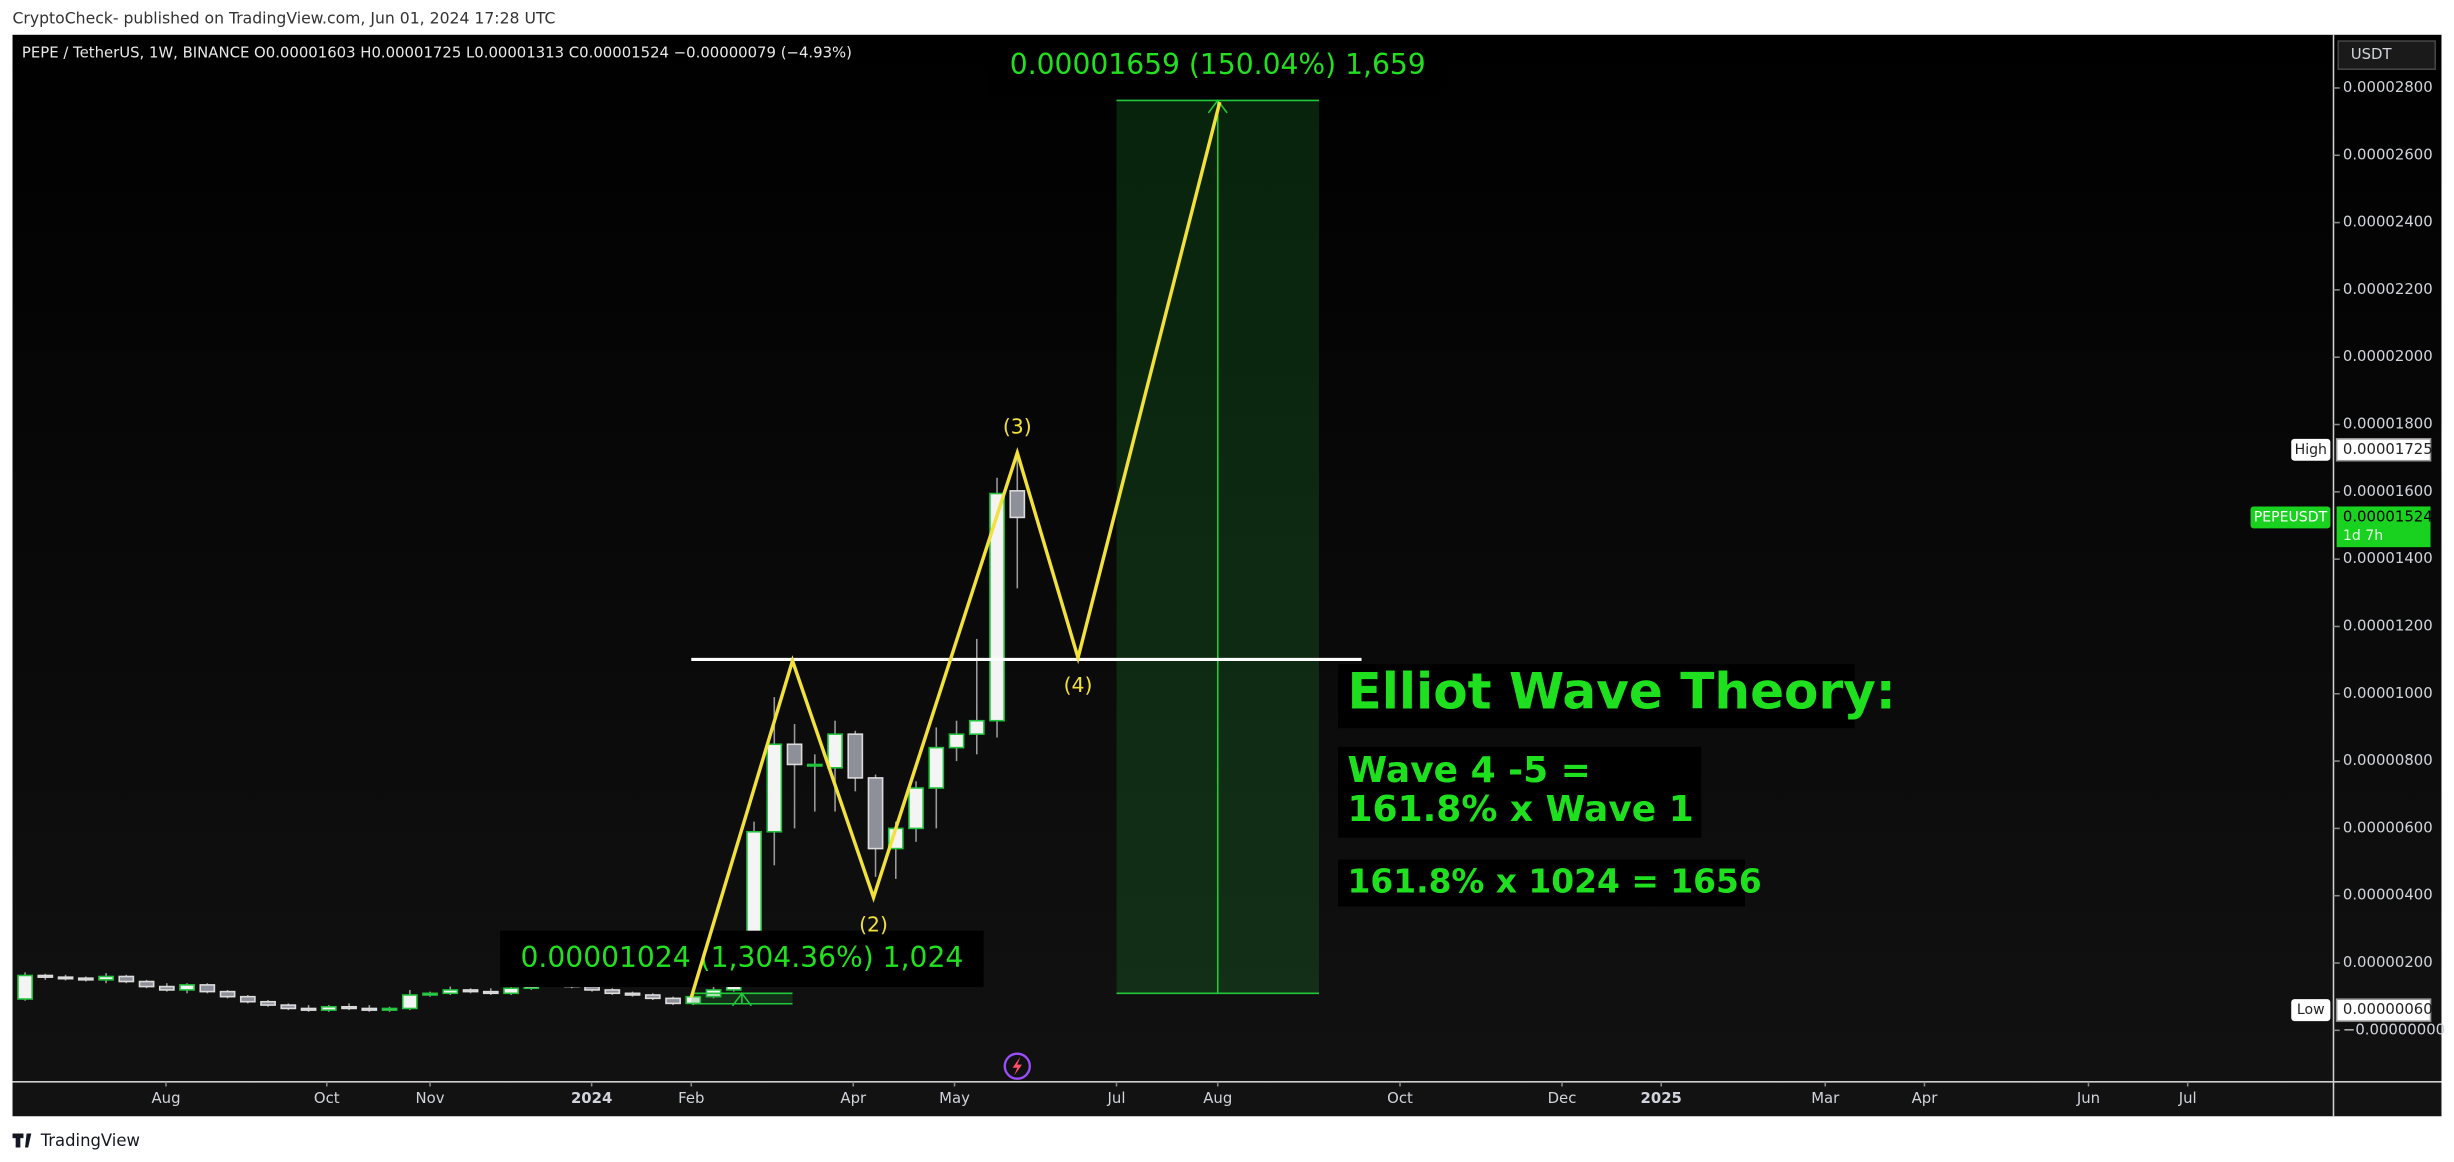  What do you see at coordinates (2388, 827) in the screenshot?
I see `y-tick-label: 0.00000600` at bounding box center [2388, 827].